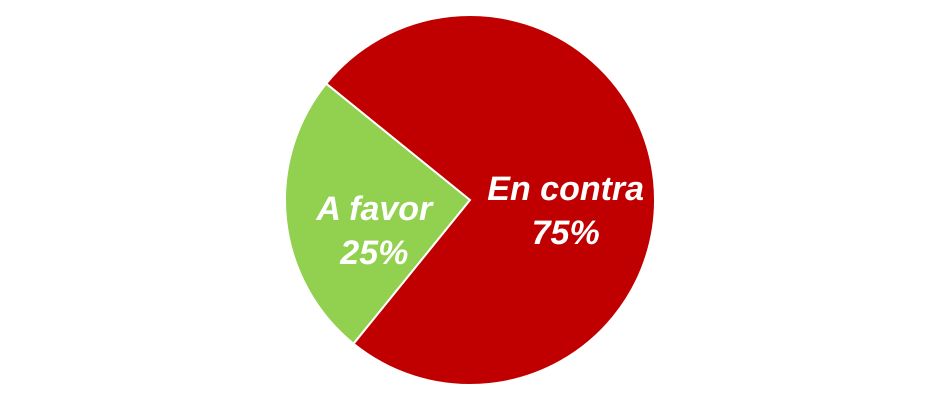 This screenshot has width=940, height=400. I want to click on data-label: 25%, so click(373, 253).